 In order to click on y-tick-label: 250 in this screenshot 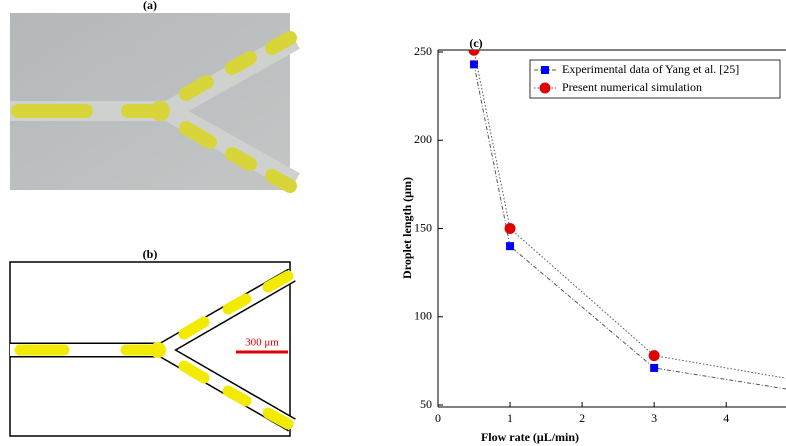, I will do `click(423, 51)`.